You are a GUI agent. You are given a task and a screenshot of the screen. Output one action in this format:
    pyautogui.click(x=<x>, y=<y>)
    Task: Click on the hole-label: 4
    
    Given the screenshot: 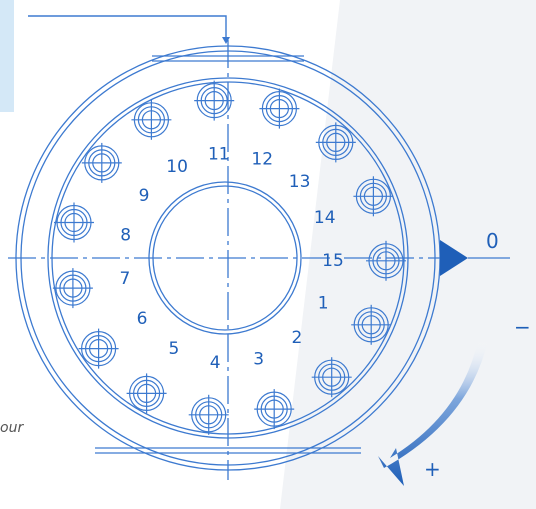 What is the action you would take?
    pyautogui.click(x=215, y=363)
    